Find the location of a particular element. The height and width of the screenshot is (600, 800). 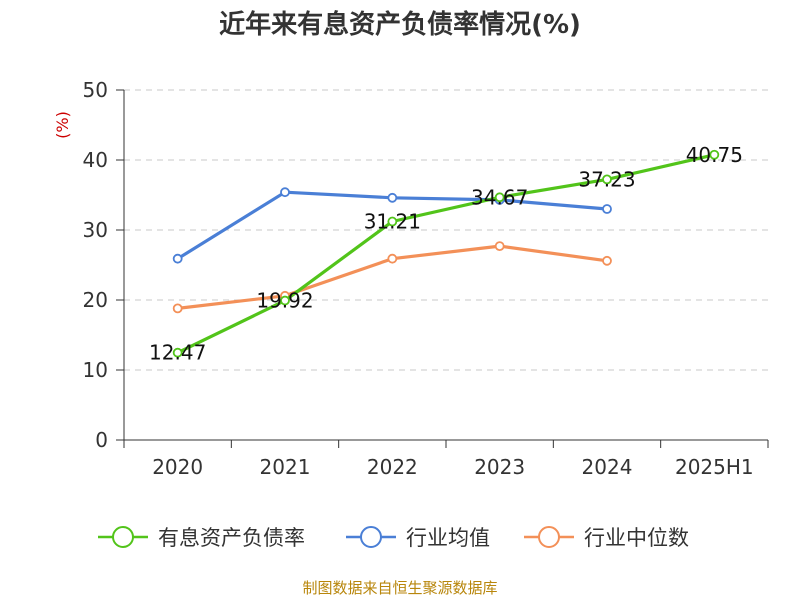

legend-label: 行业中位数 is located at coordinates (636, 538).